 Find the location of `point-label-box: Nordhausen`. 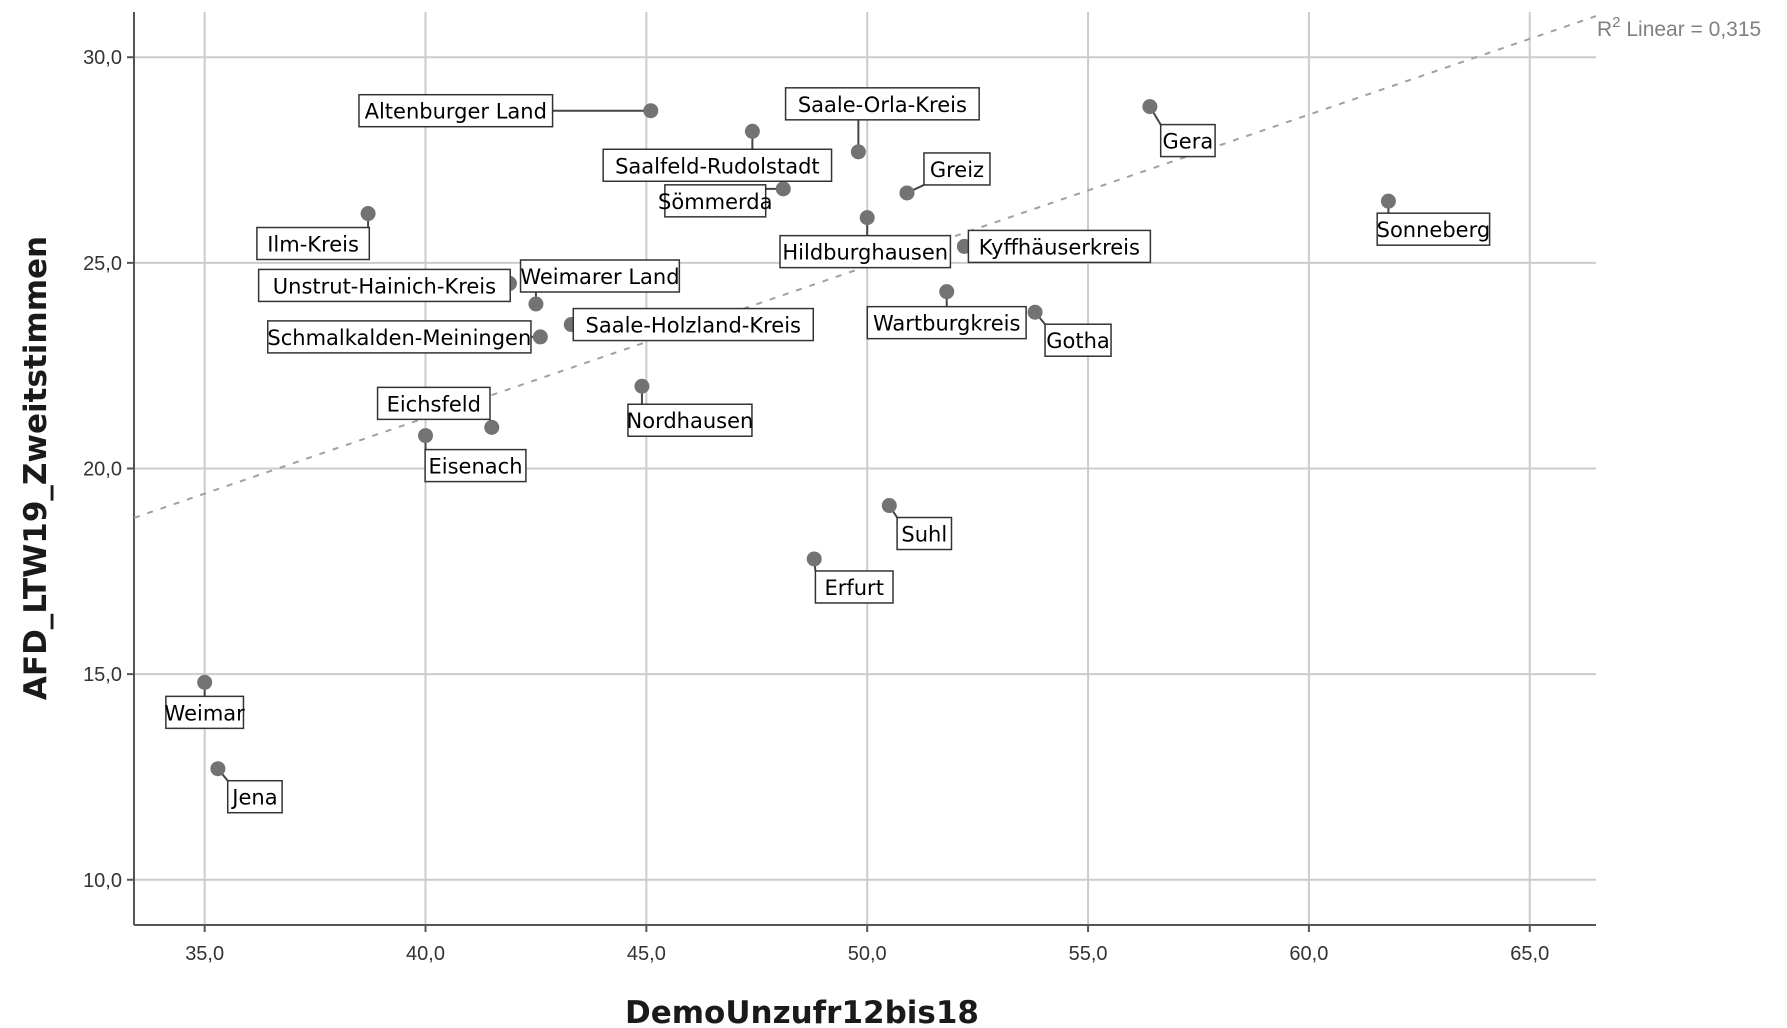

point-label-box: Nordhausen is located at coordinates (690, 420).